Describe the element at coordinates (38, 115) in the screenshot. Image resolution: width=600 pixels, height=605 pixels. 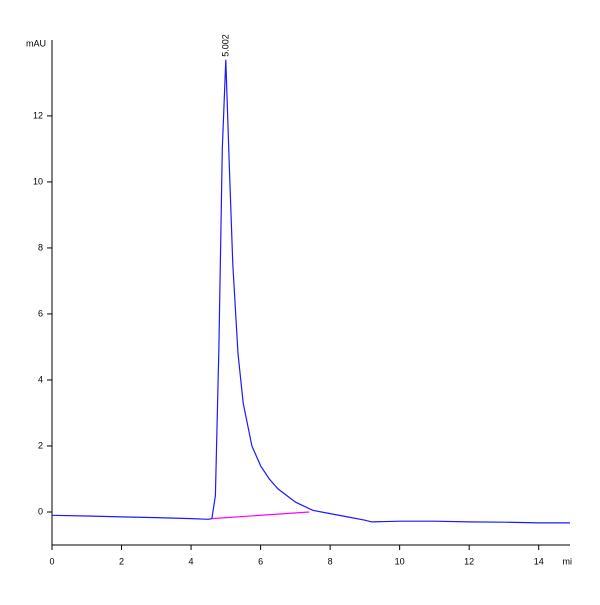
I see `y-tick-label: 12` at that location.